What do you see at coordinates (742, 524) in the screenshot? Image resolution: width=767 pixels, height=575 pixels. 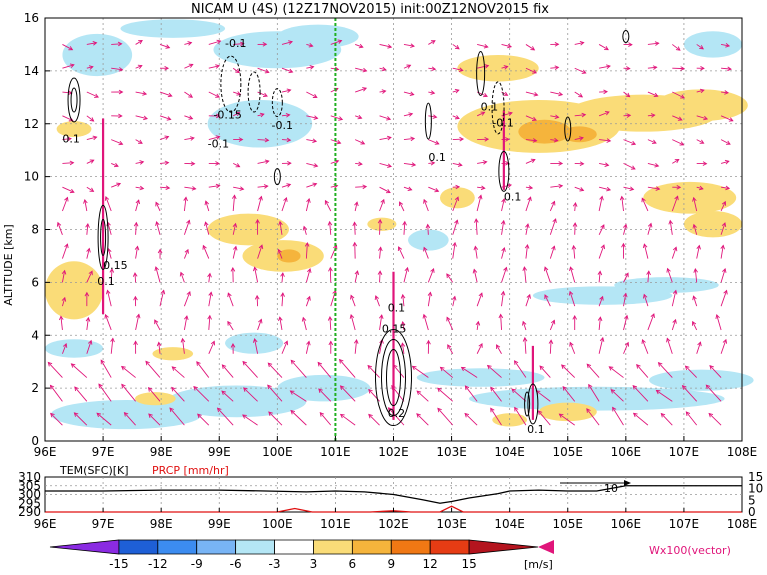 I see `surface-x-tick-label: 108E` at bounding box center [742, 524].